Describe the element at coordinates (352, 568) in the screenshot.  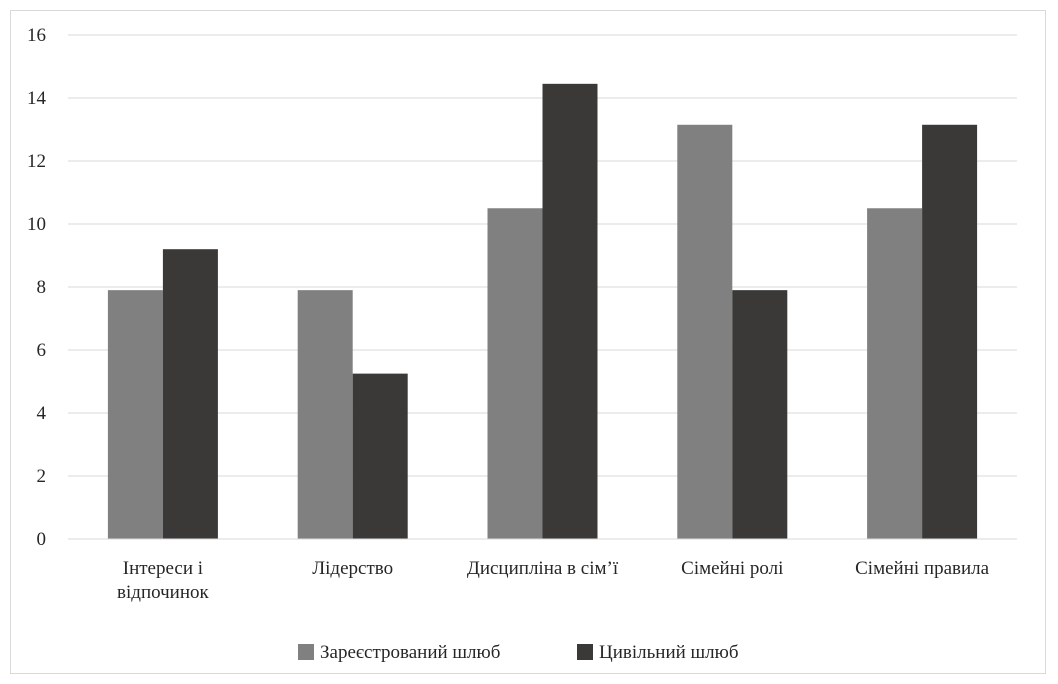
I see `x-tick-label: Лідерство` at that location.